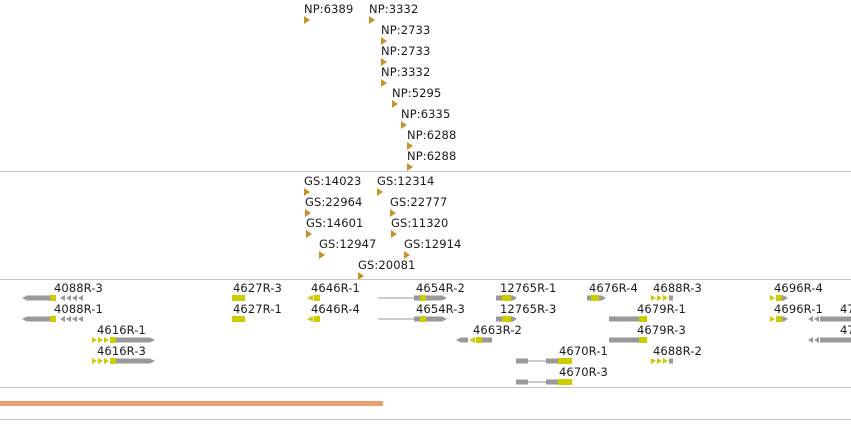  What do you see at coordinates (329, 9) in the screenshot?
I see `np-feature-label: NP:6389` at bounding box center [329, 9].